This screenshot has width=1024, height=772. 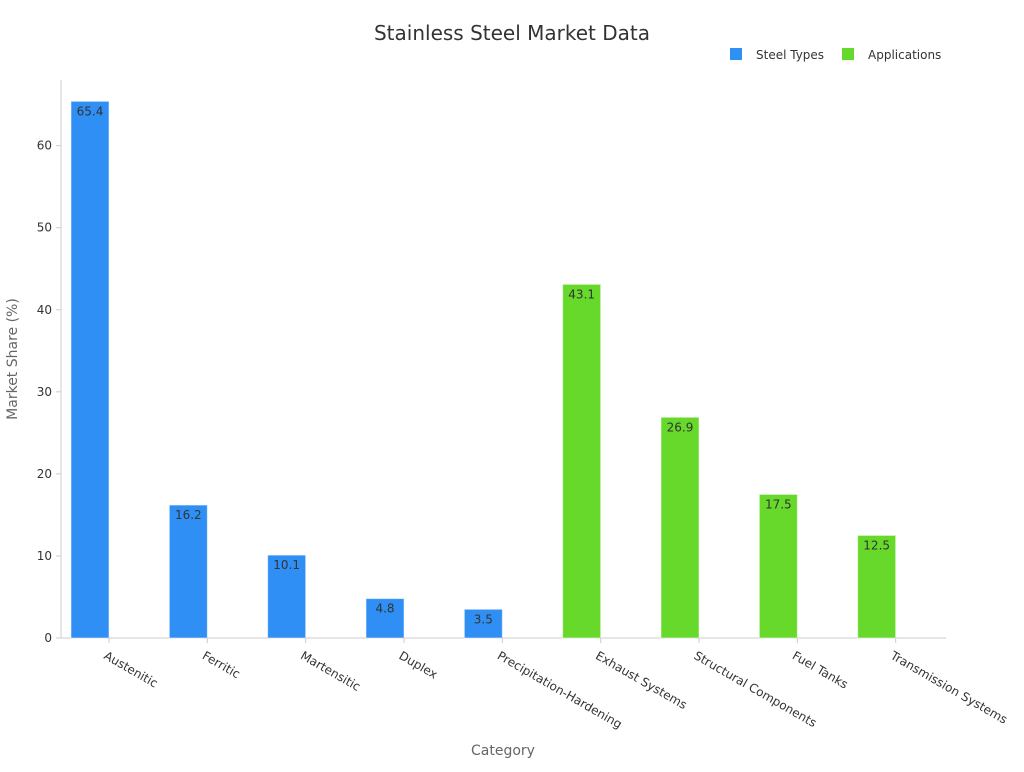 What do you see at coordinates (948, 687) in the screenshot?
I see `x-tick-label: Transmission Systems` at bounding box center [948, 687].